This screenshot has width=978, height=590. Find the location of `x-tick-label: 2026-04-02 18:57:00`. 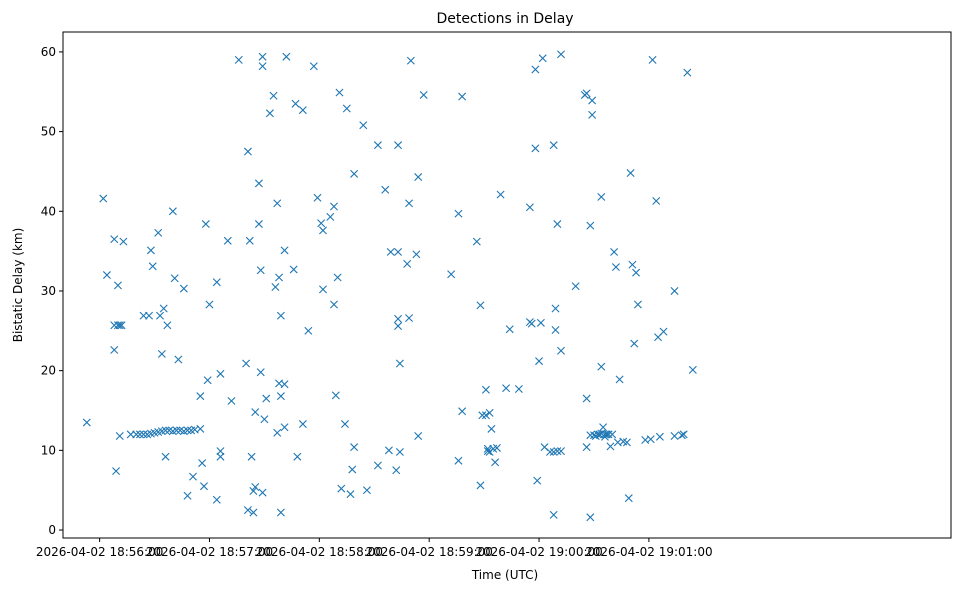

x-tick-label: 2026-04-02 18:57:00 is located at coordinates (209, 552).